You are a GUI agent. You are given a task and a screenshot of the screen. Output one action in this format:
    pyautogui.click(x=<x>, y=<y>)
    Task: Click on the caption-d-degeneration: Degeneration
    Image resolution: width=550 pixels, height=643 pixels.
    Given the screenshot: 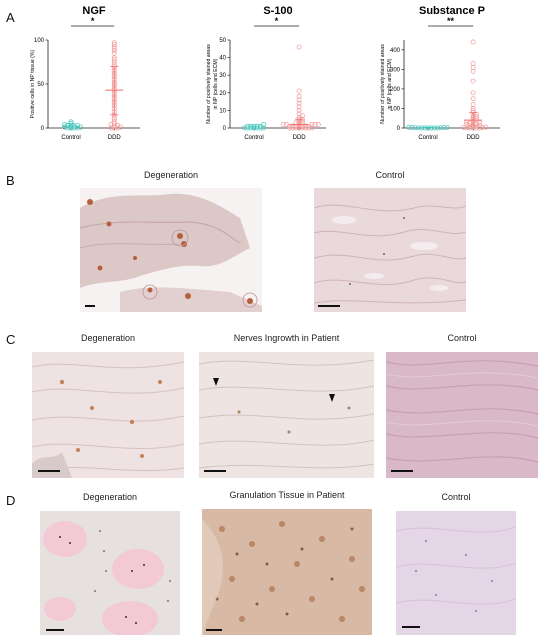 What is the action you would take?
    pyautogui.click(x=110, y=497)
    